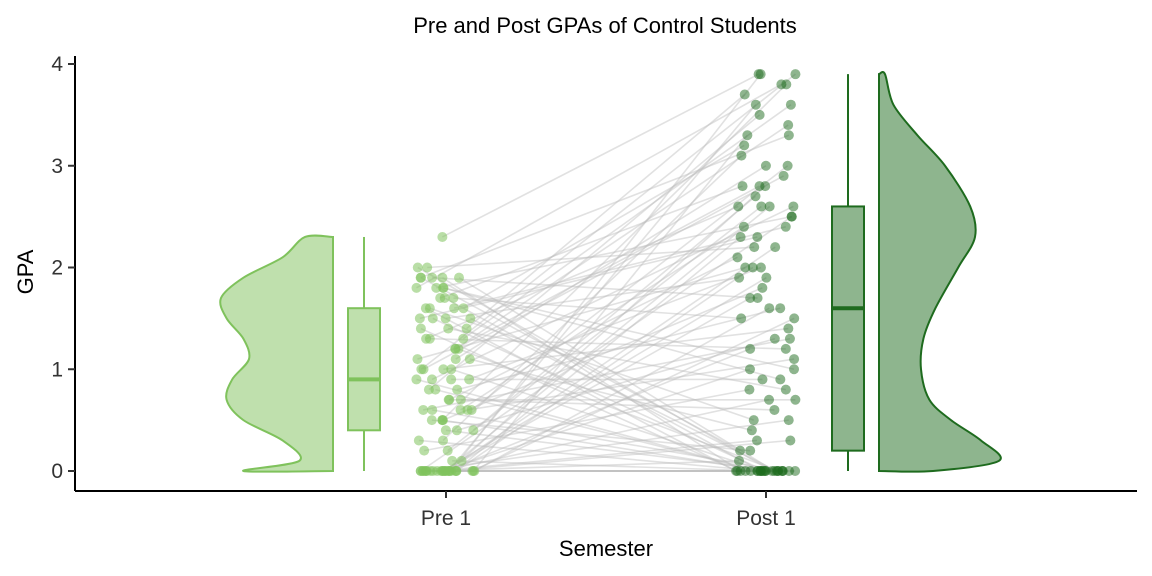 The height and width of the screenshot is (576, 1152). I want to click on x-tick-label: Pre 1, so click(446, 518).